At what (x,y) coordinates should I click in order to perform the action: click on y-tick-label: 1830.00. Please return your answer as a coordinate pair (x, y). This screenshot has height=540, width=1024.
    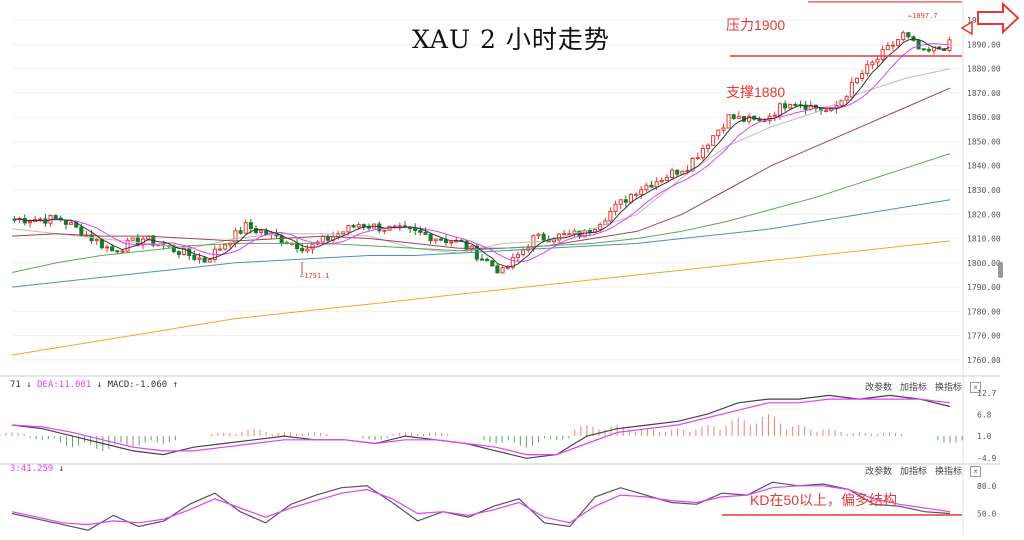
    Looking at the image, I should click on (984, 190).